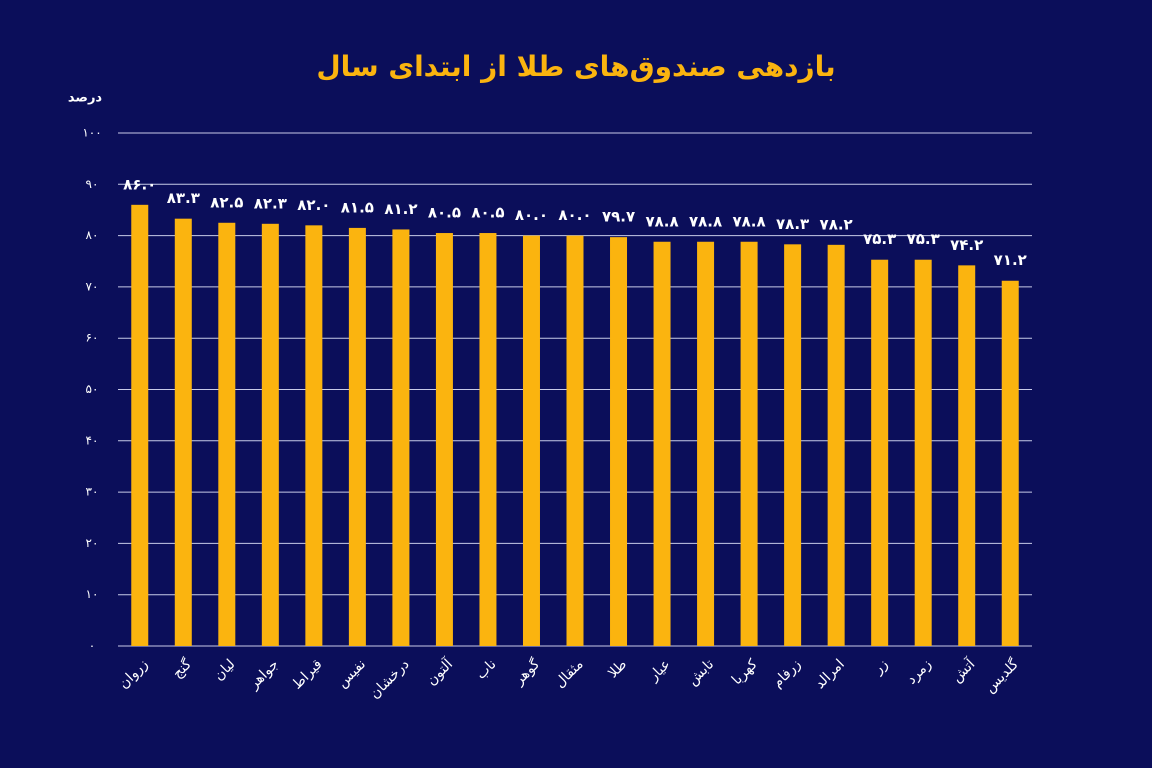 This screenshot has width=1152, height=768. Describe the element at coordinates (92, 184) in the screenshot. I see `y-tick-label: ۹۰` at that location.